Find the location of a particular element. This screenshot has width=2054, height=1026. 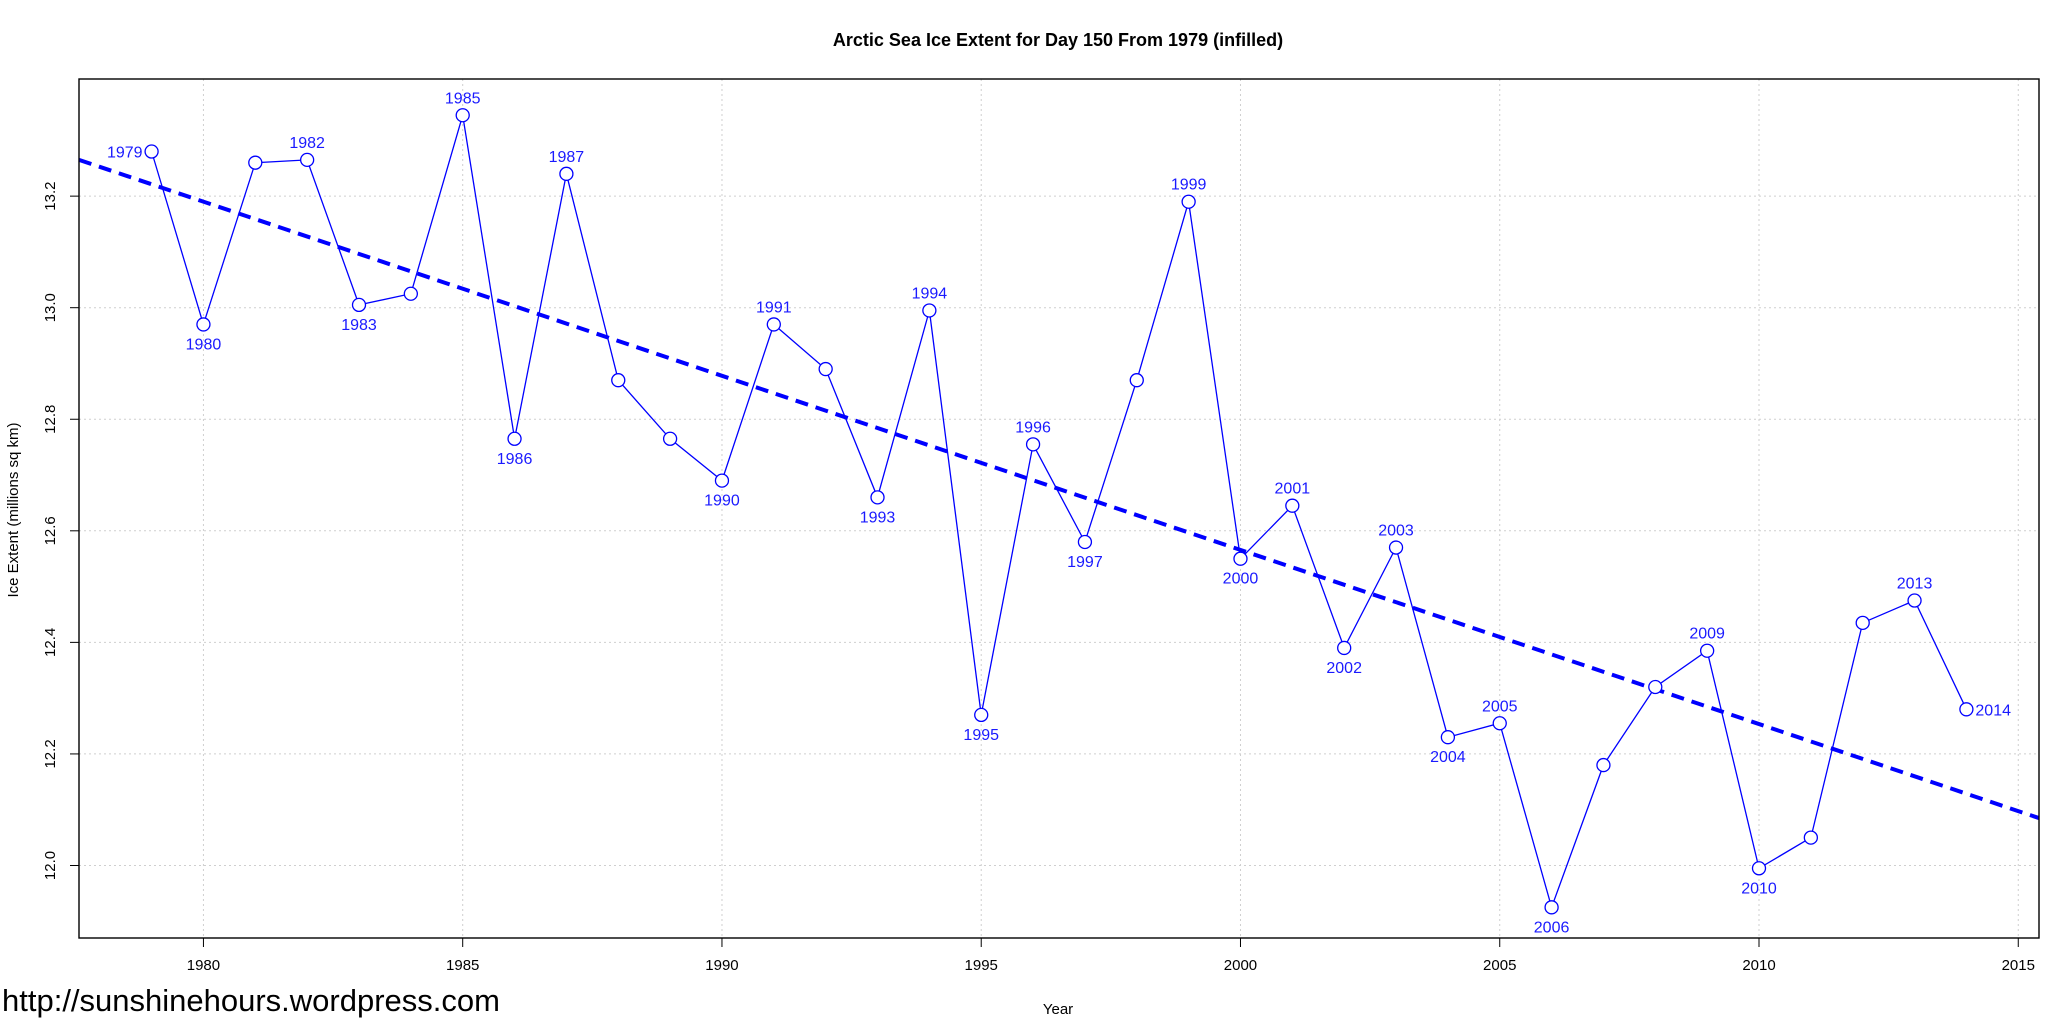

point-label: 2014 is located at coordinates (1993, 710).